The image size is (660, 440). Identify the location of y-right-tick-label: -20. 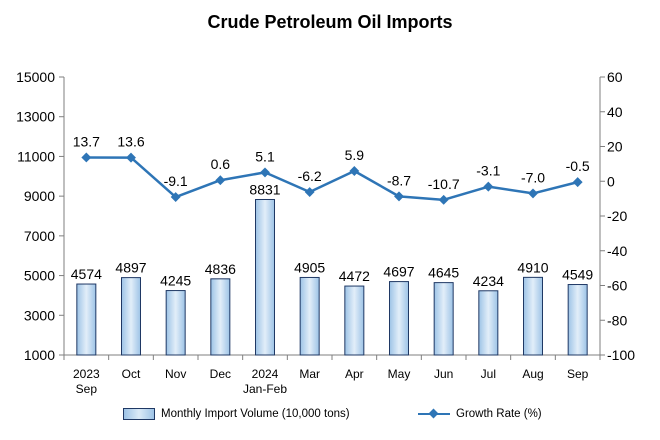
(617, 216).